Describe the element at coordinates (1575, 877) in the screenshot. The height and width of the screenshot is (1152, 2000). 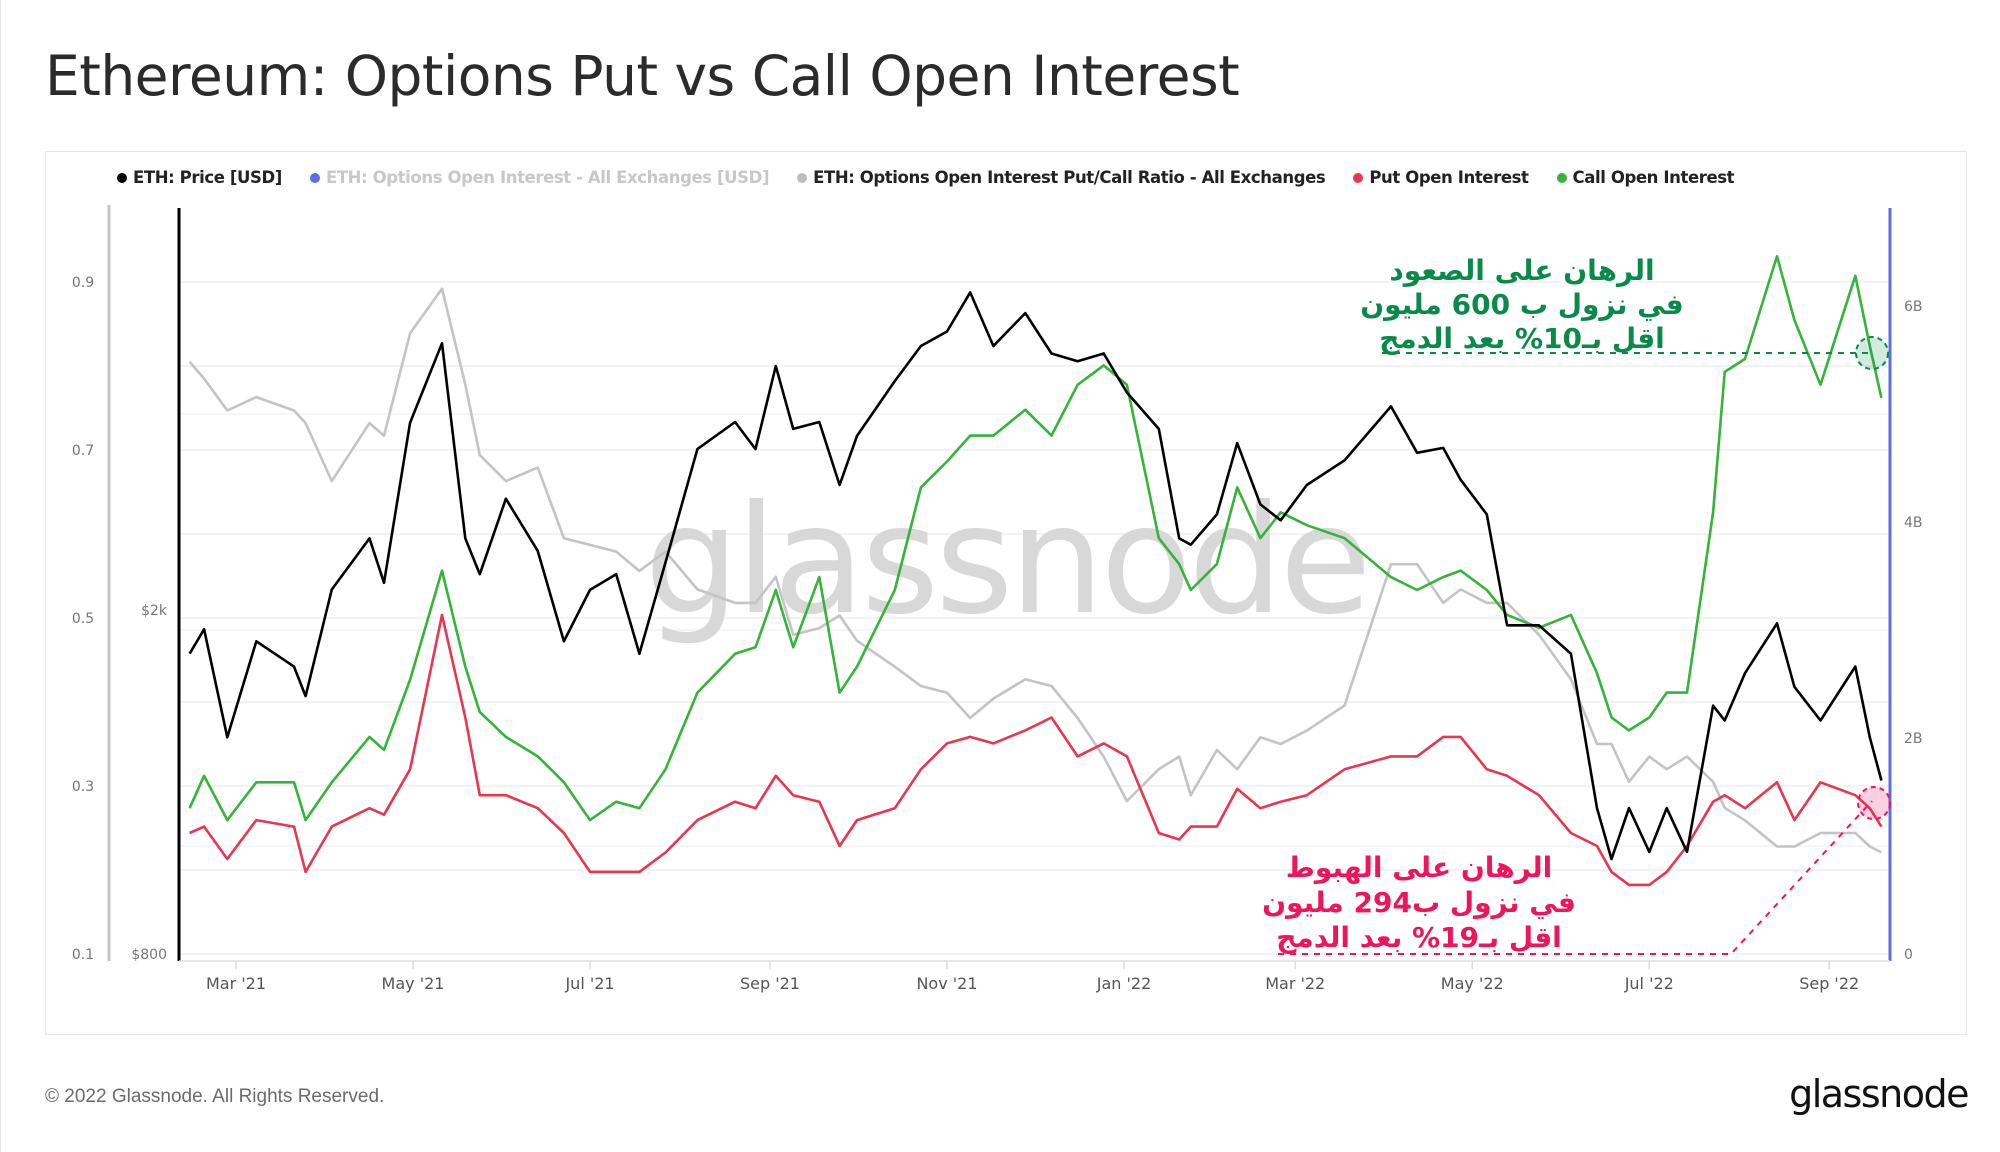
I see `put-dashed-line` at that location.